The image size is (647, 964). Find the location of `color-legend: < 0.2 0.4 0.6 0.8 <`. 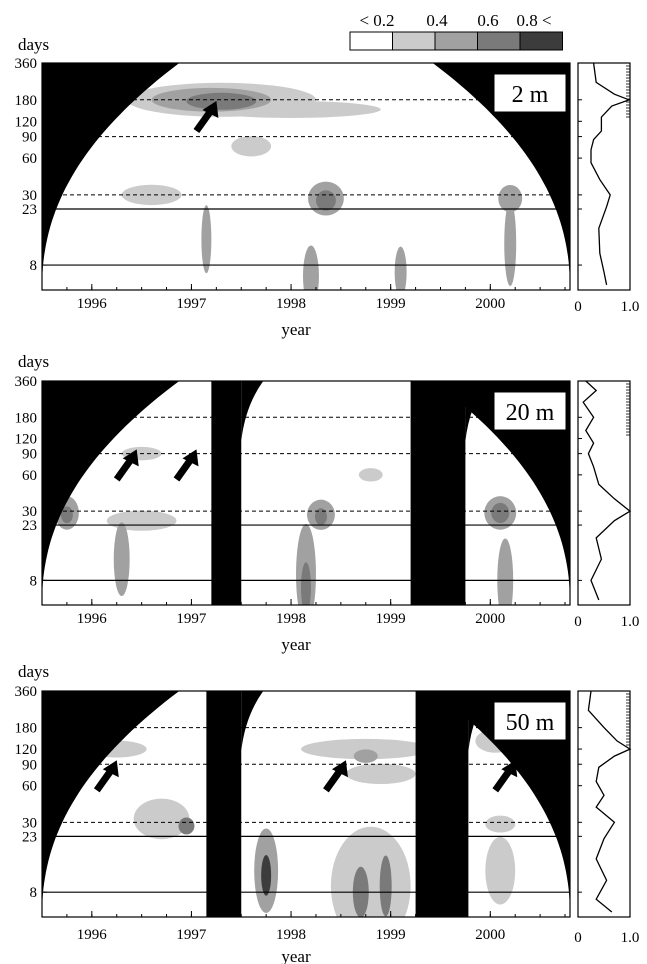

color-legend: < 0.2 0.4 0.6 0.8 < is located at coordinates (456, 31).